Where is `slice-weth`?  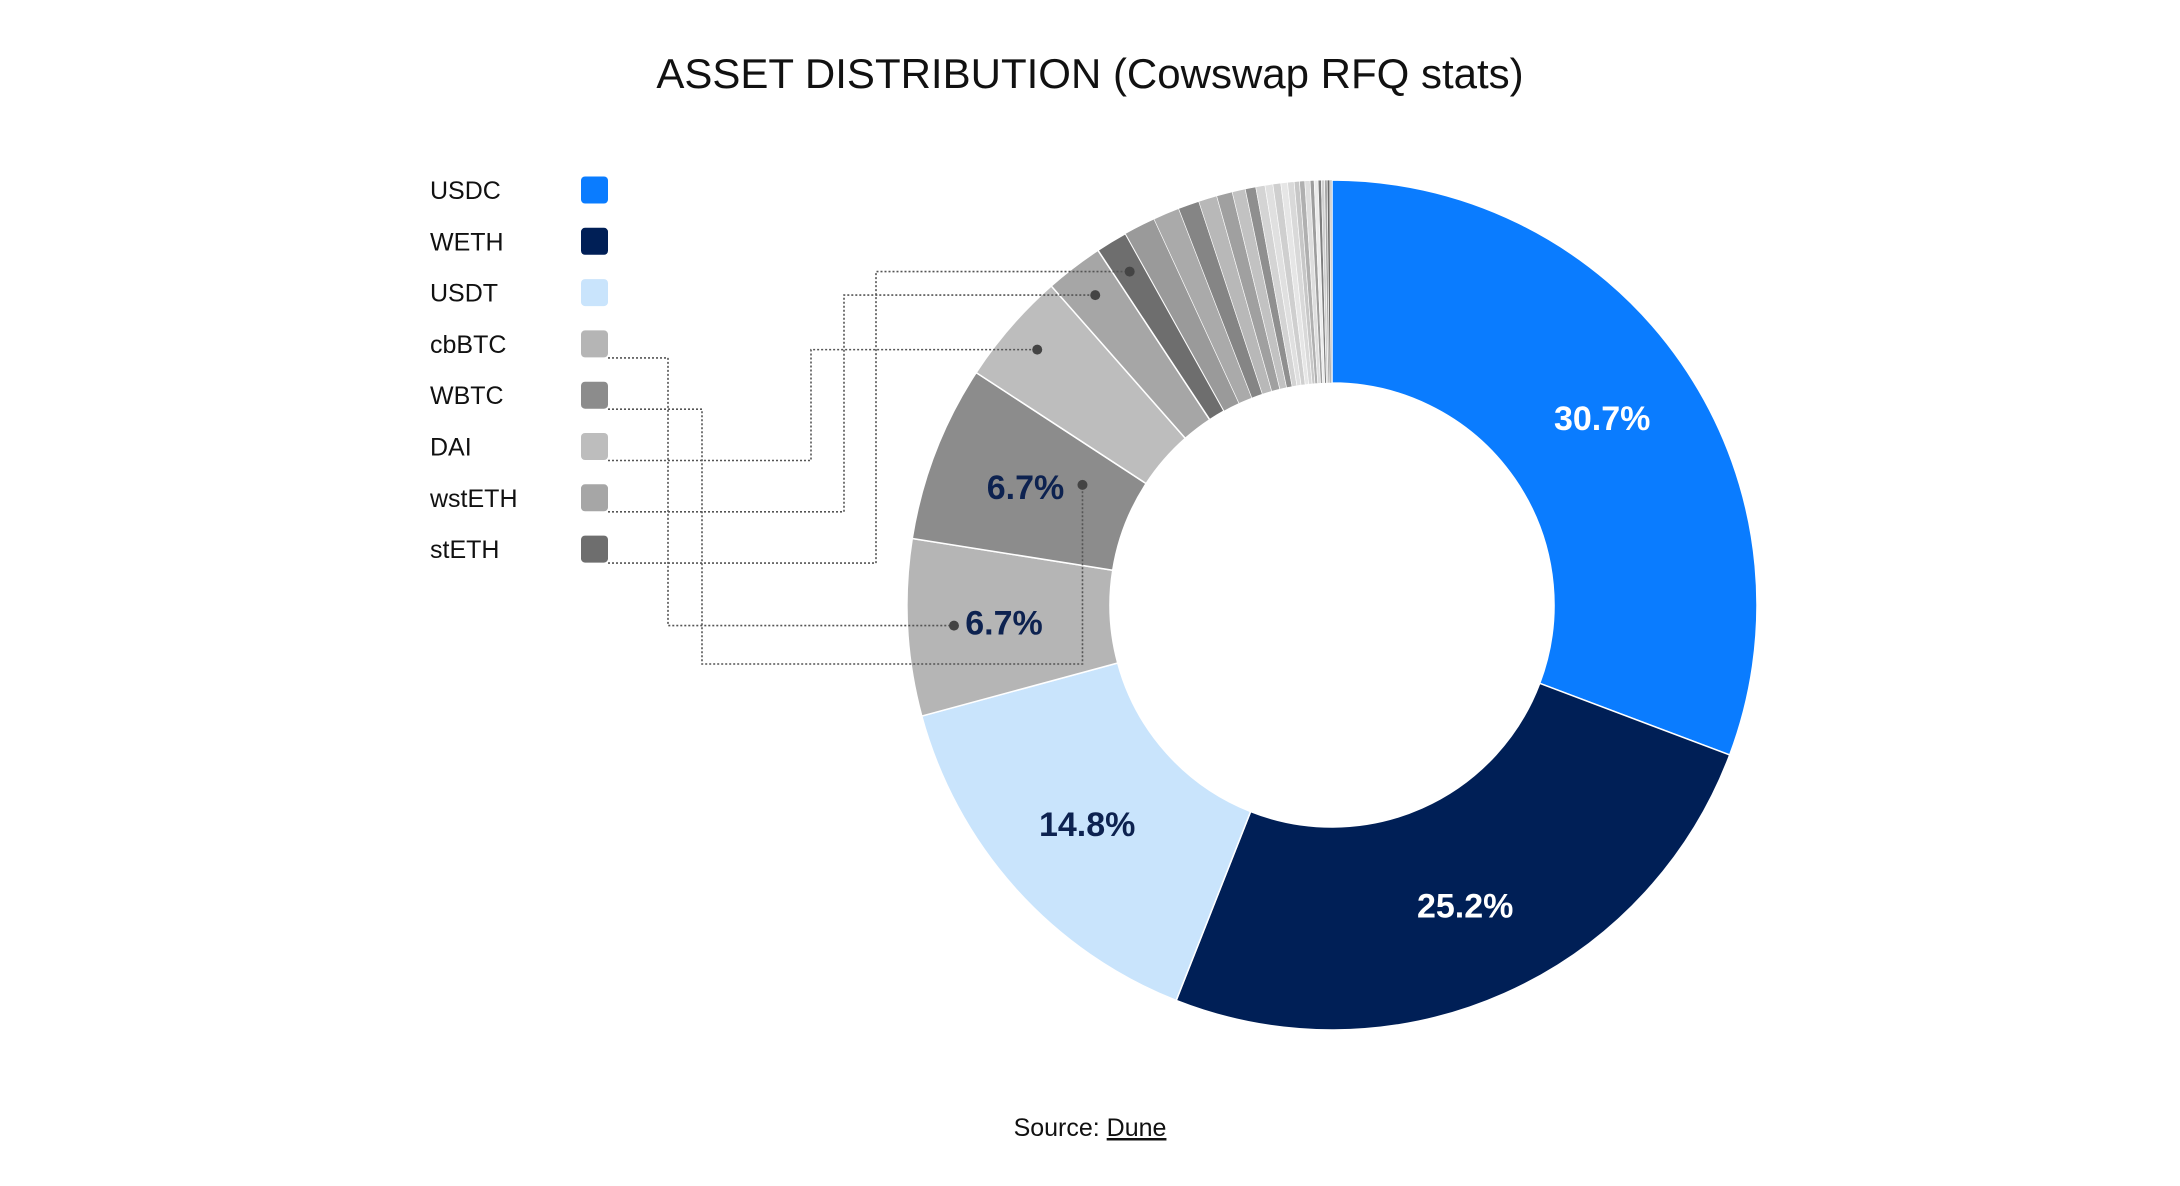
slice-weth is located at coordinates (1453, 856).